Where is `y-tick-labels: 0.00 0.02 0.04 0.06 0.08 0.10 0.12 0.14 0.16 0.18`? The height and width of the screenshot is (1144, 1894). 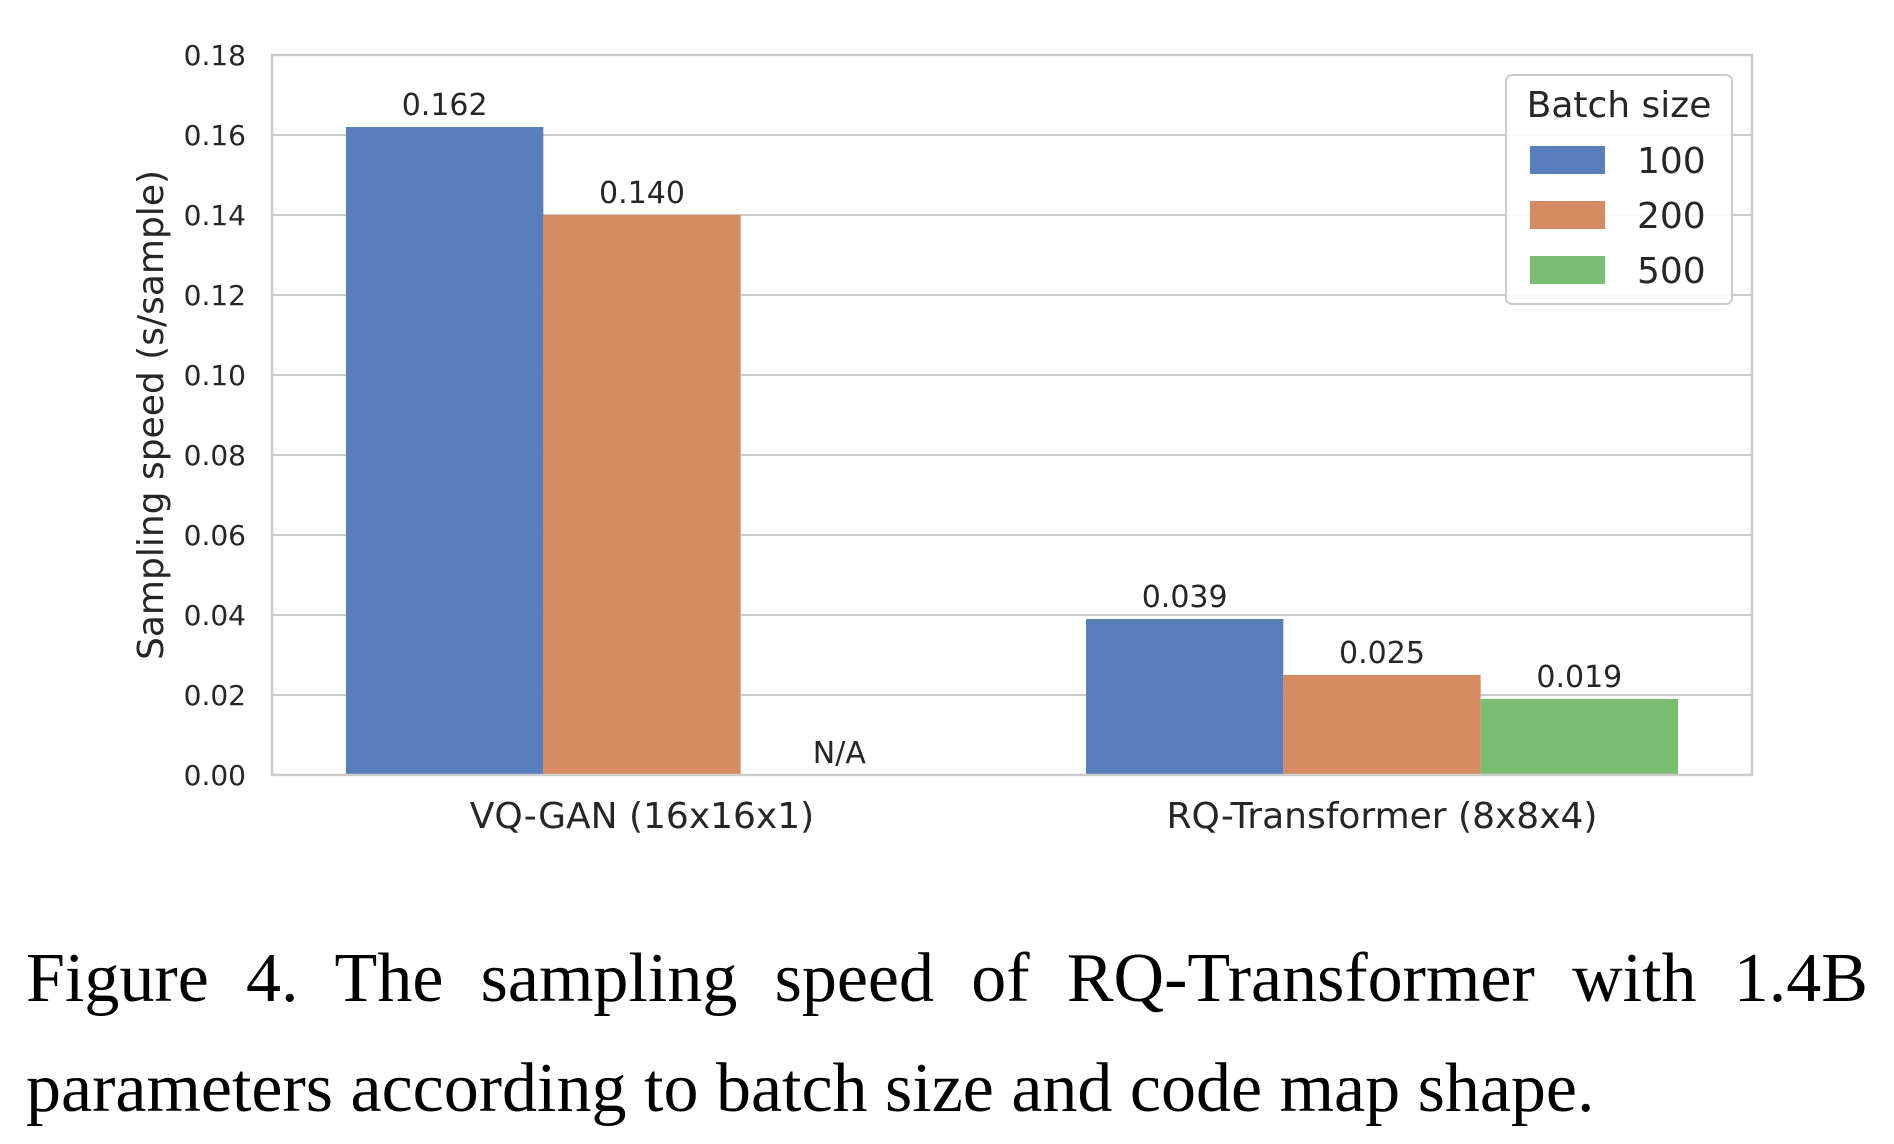
y-tick-labels: 0.00 0.02 0.04 0.06 0.08 0.10 0.12 0.14 0.16 0.18 is located at coordinates (215, 415).